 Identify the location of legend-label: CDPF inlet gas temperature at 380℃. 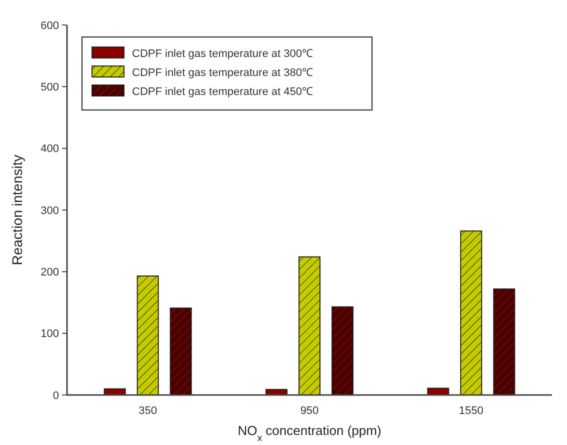
(222, 72).